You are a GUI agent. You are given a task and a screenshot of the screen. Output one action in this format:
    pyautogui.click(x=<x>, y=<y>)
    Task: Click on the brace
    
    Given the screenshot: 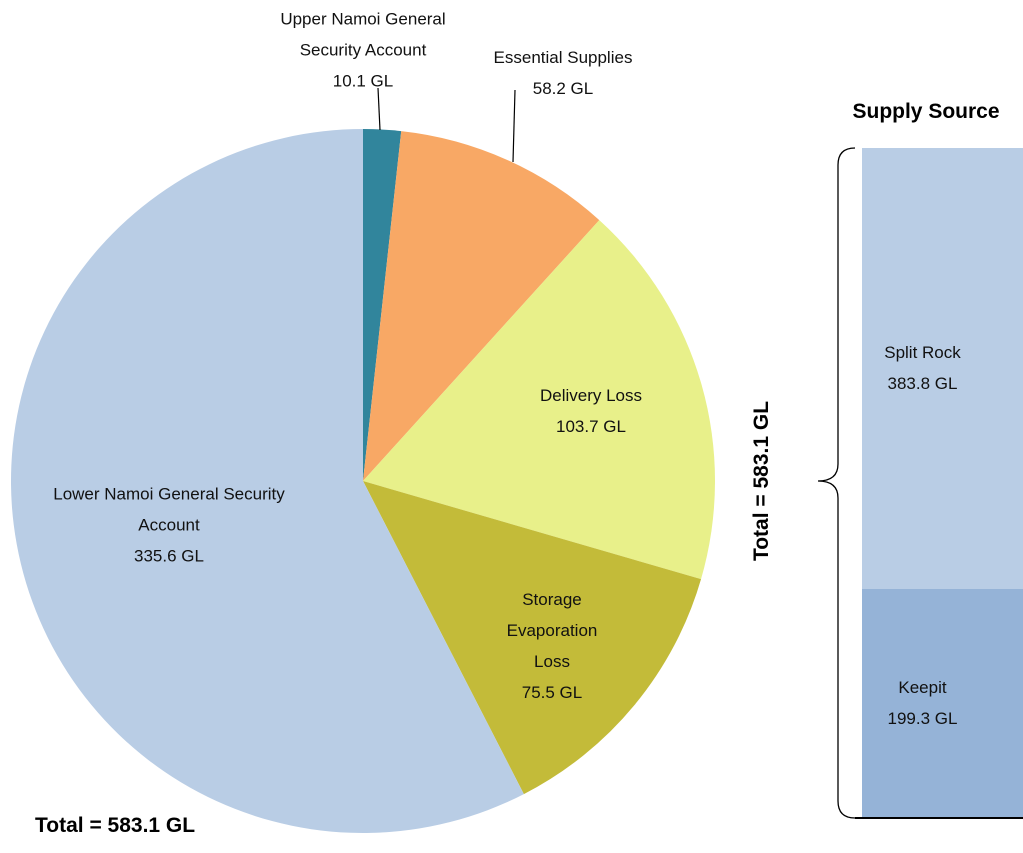 What is the action you would take?
    pyautogui.click(x=836, y=483)
    